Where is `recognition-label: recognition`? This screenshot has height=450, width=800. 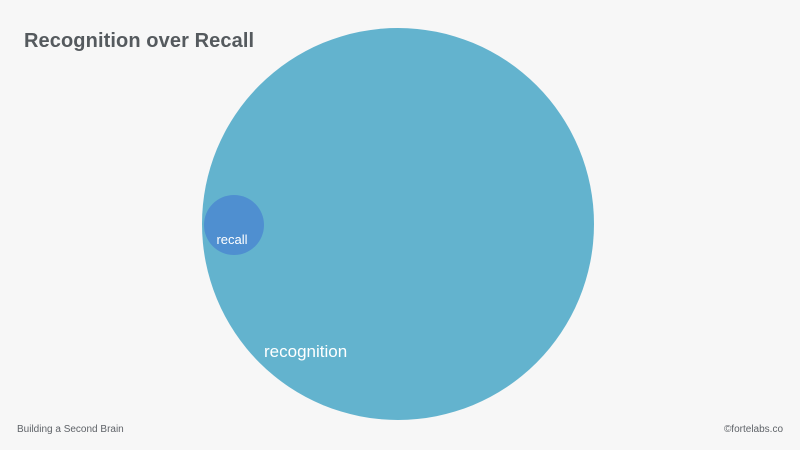 recognition-label: recognition is located at coordinates (305, 351).